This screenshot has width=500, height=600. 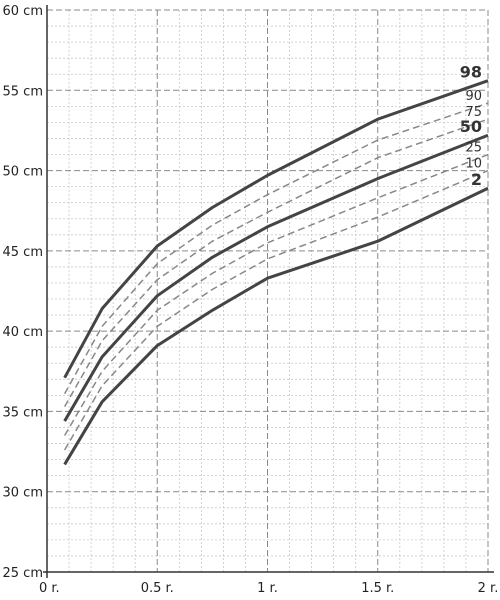 What do you see at coordinates (471, 126) in the screenshot?
I see `series-label-p50: 50` at bounding box center [471, 126].